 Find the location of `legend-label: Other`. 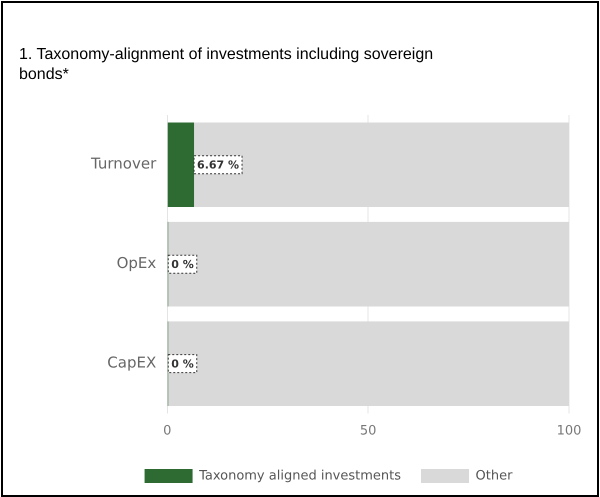

legend-label: Other is located at coordinates (495, 476).